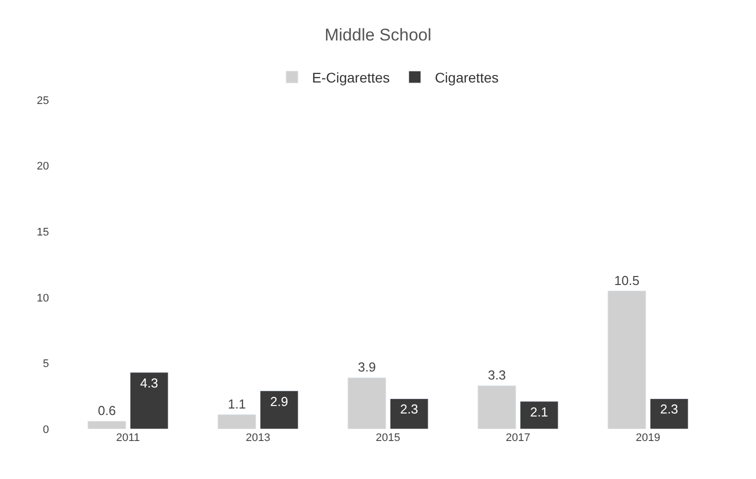 The height and width of the screenshot is (479, 756). I want to click on y-tick-label: 20, so click(42, 166).